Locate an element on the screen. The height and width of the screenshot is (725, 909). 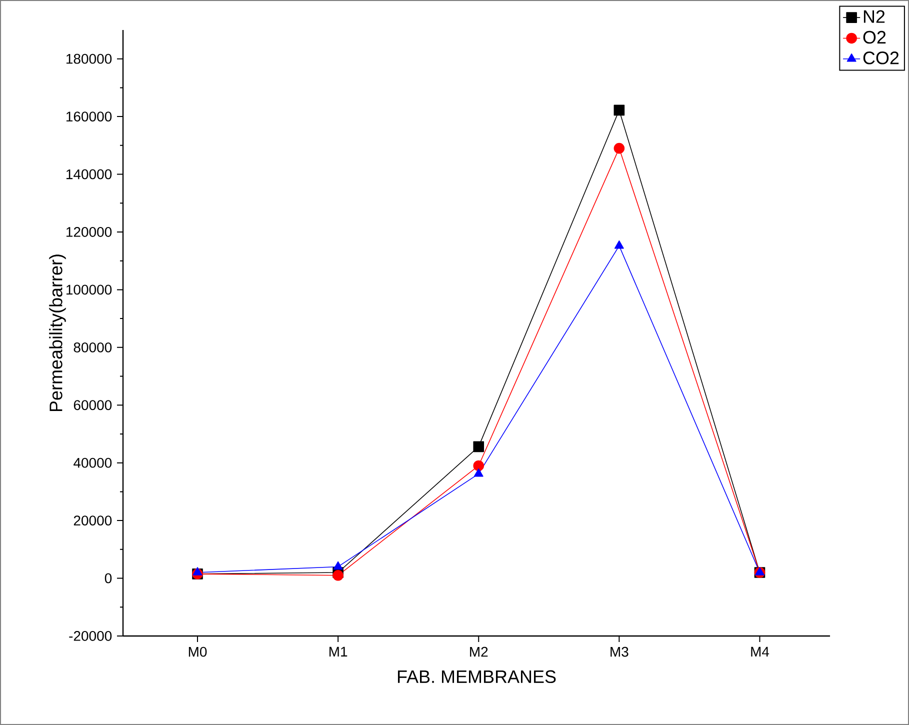
y-tick-label: 140000 is located at coordinates (89, 174).